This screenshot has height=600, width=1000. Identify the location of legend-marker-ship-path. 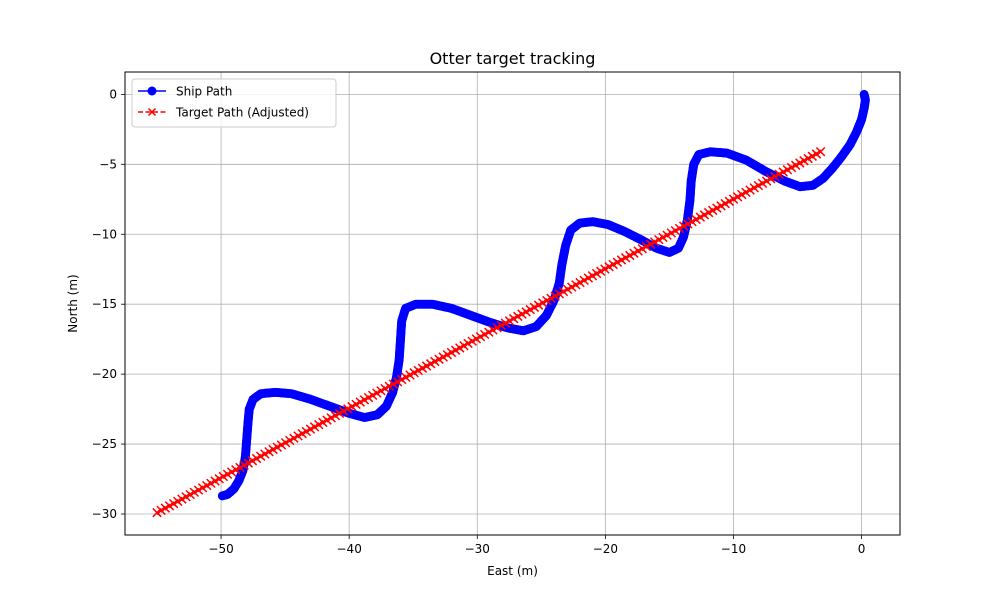
(152, 91).